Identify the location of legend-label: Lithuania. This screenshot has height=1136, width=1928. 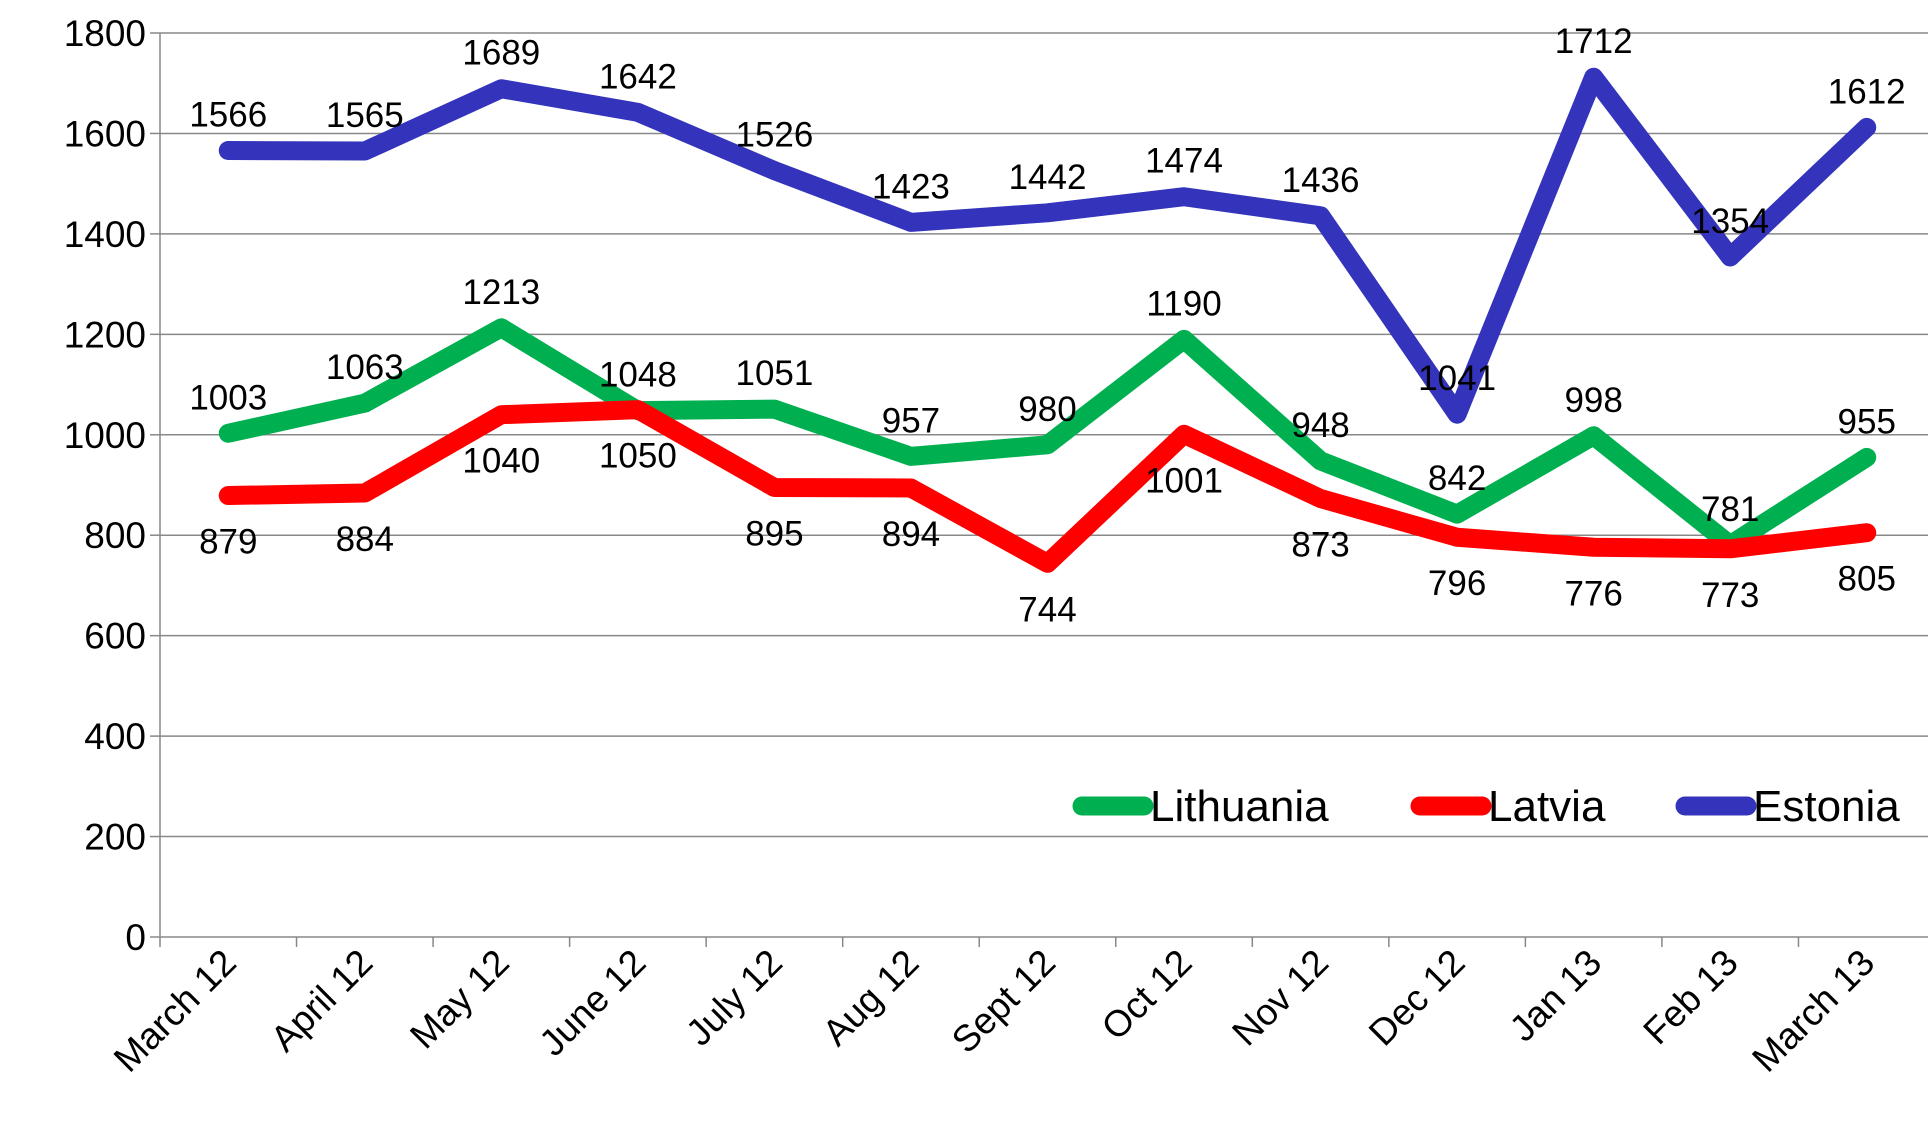
(1239, 806).